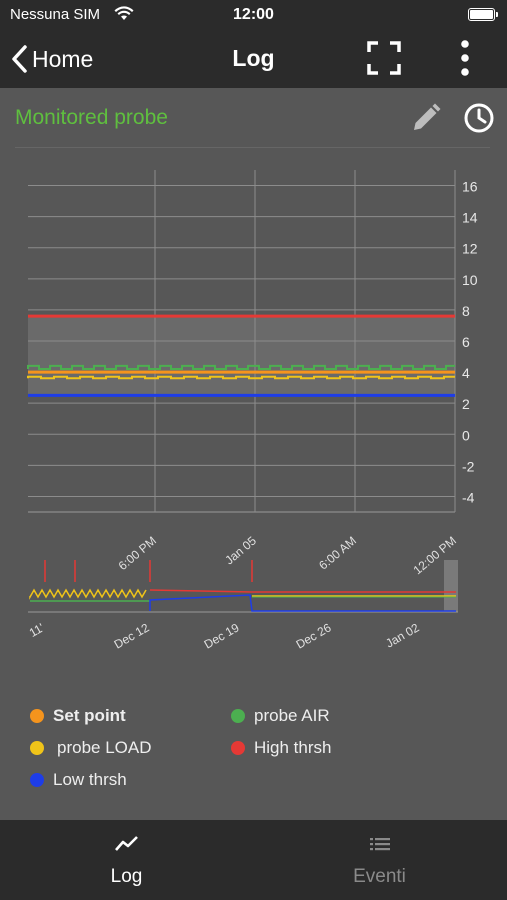  Describe the element at coordinates (126, 843) in the screenshot. I see `chart-line-icon` at that location.